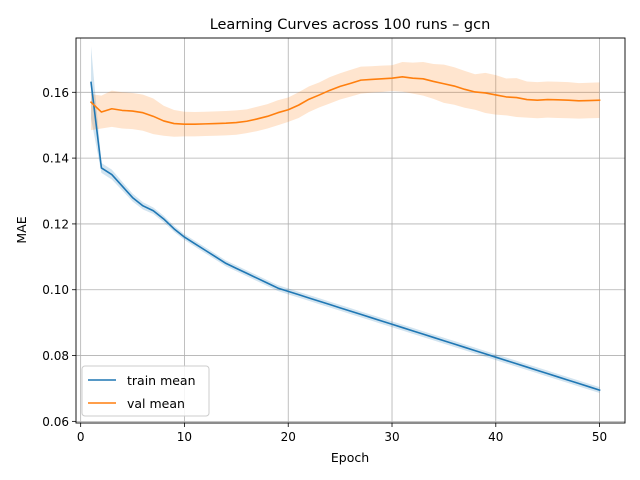 This screenshot has height=480, width=640. What do you see at coordinates (55, 224) in the screenshot?
I see `y-tick-label: 0.12` at bounding box center [55, 224].